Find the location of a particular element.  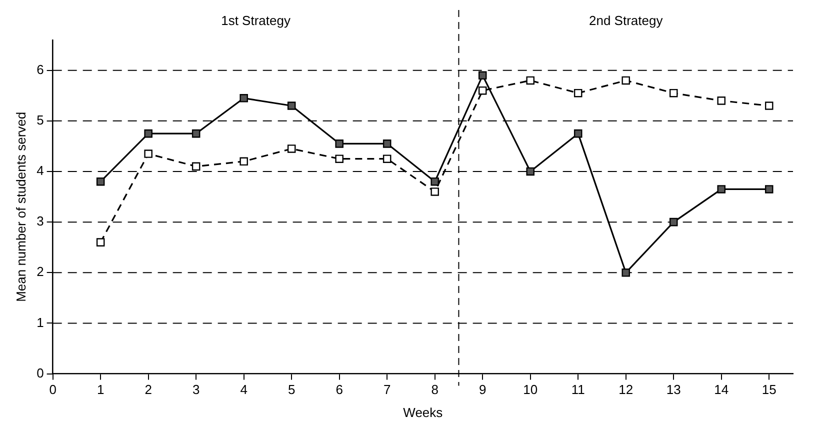

x-tick-label: 12 is located at coordinates (626, 390).